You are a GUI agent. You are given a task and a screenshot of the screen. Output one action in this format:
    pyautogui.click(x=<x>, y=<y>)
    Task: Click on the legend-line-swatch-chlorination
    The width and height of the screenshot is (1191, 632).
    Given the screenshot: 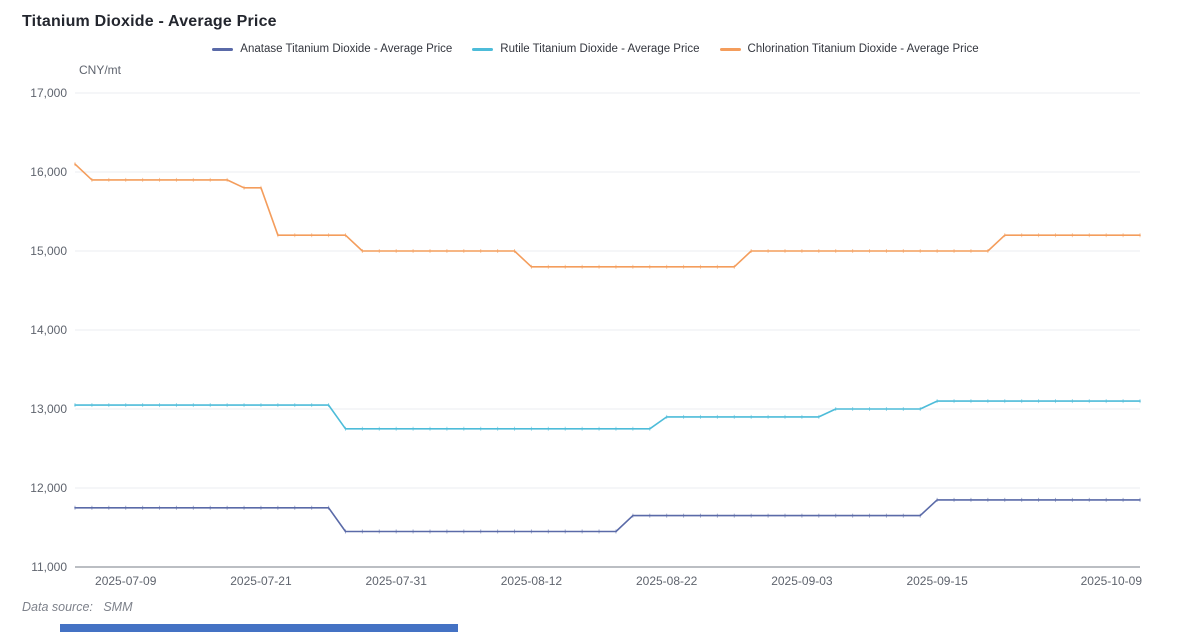 What is the action you would take?
    pyautogui.click(x=730, y=49)
    